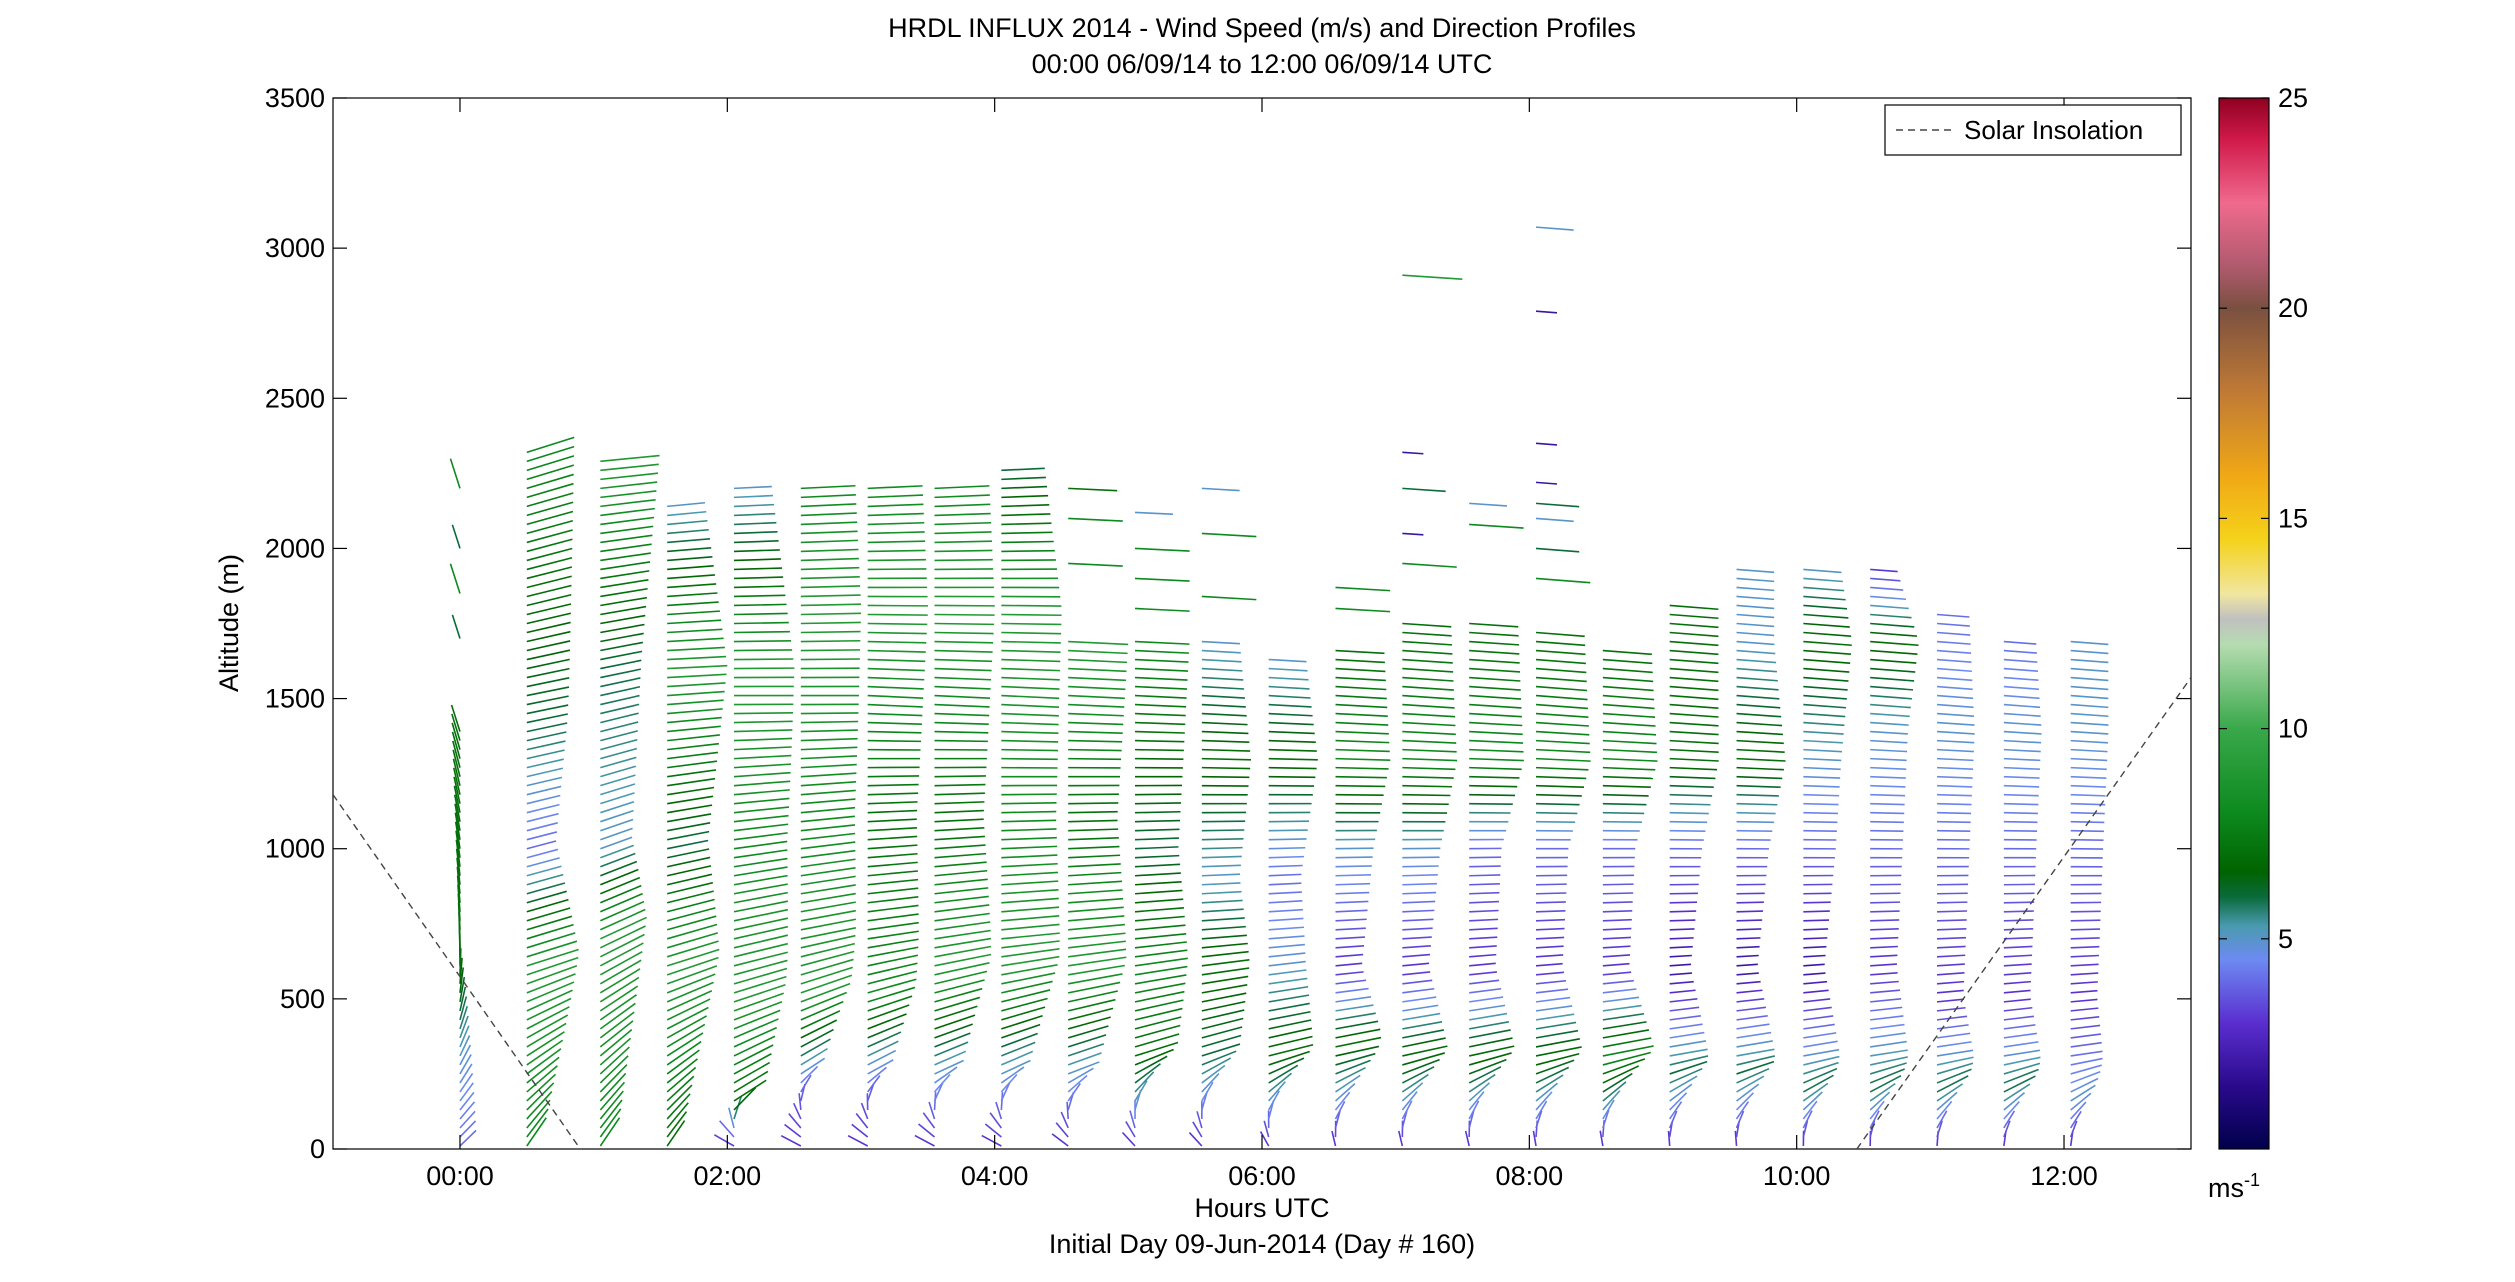  Describe the element at coordinates (2293, 729) in the screenshot. I see `colorbar-tick-label: 10` at that location.